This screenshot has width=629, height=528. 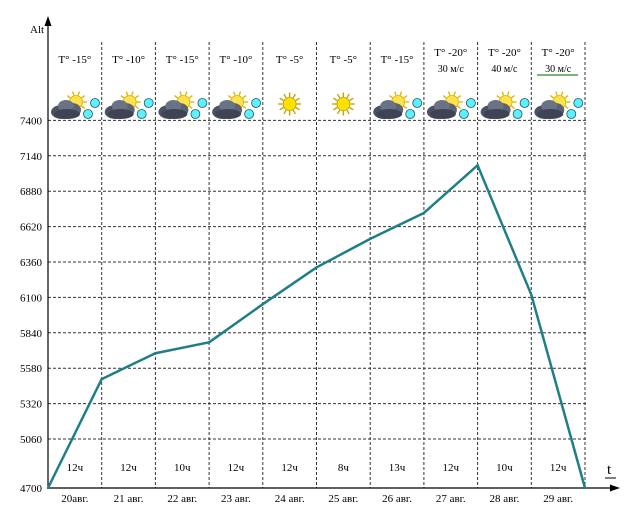 I want to click on y-tick-label: 5060, so click(x=31, y=440).